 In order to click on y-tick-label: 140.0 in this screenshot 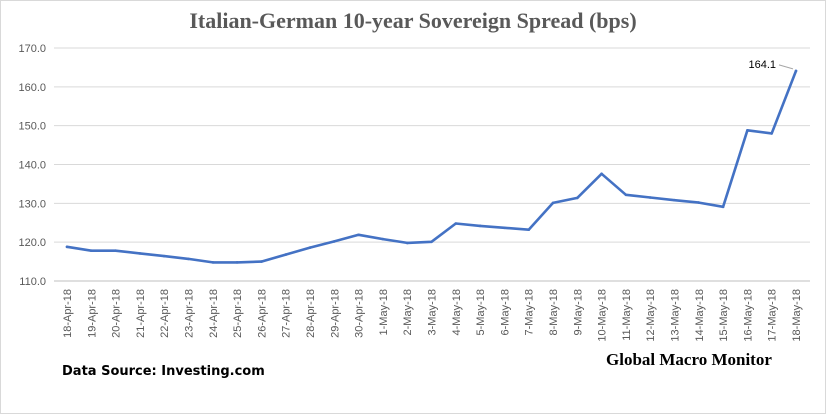, I will do `click(32, 166)`.